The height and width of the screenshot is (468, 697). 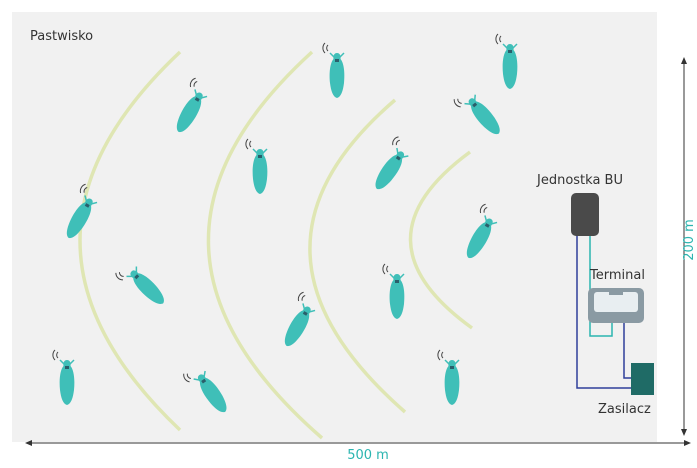 I want to click on height-label: 200 m, so click(x=689, y=240).